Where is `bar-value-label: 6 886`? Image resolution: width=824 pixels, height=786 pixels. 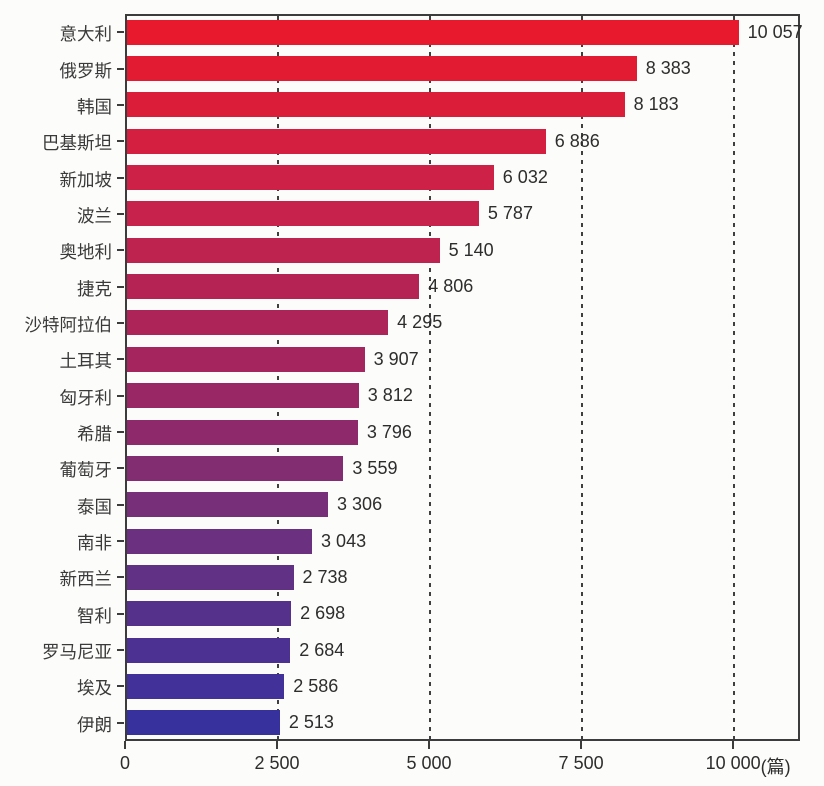
bar-value-label: 6 886 is located at coordinates (577, 140).